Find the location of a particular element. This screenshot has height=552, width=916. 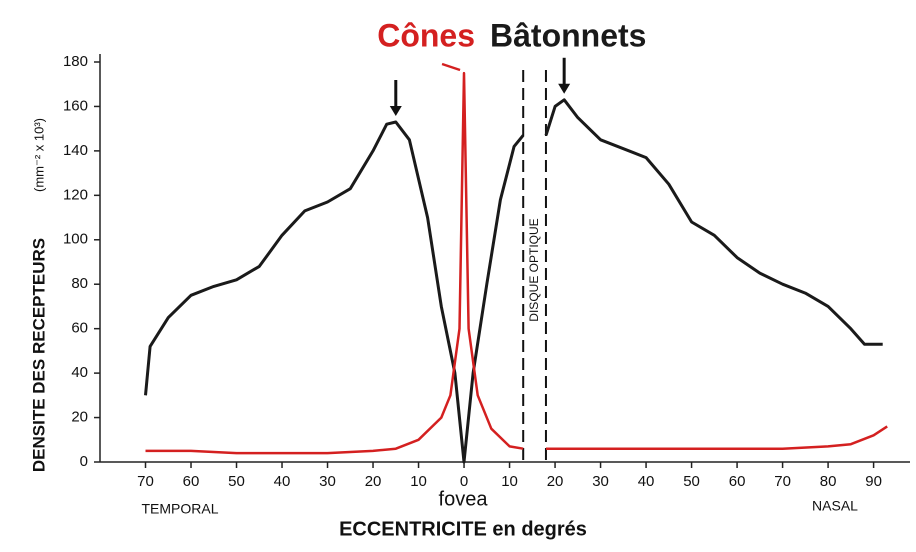

y-tick-label: 80 is located at coordinates (79, 283).